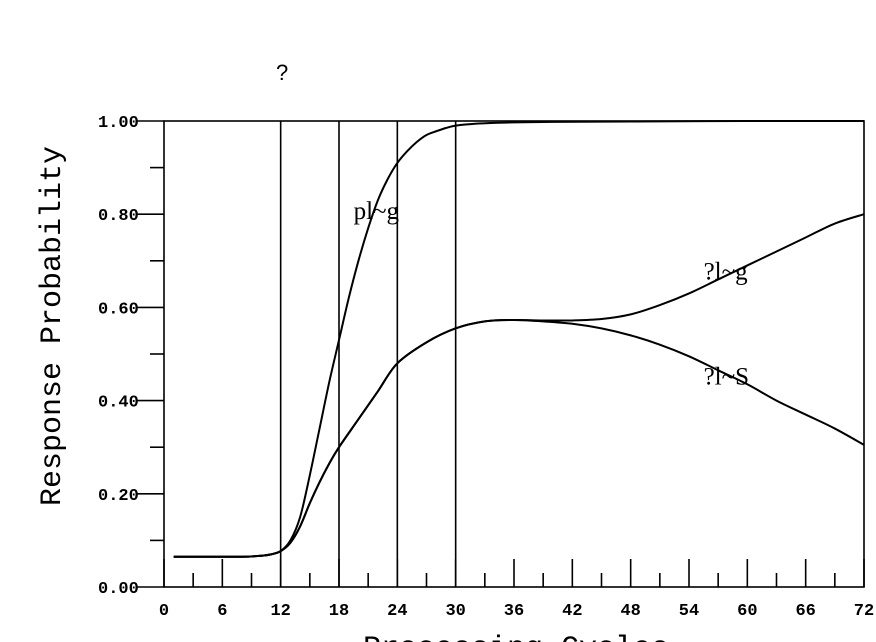  What do you see at coordinates (572, 611) in the screenshot?
I see `x-tick-label: 42` at bounding box center [572, 611].